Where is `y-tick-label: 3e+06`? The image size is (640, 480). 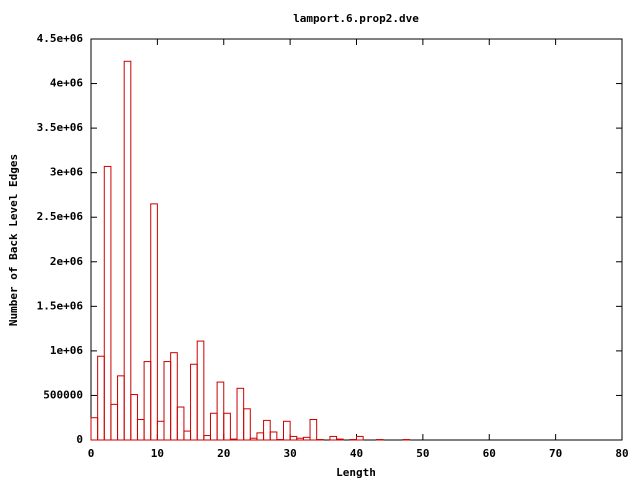 y-tick-label: 3e+06 is located at coordinates (66, 172).